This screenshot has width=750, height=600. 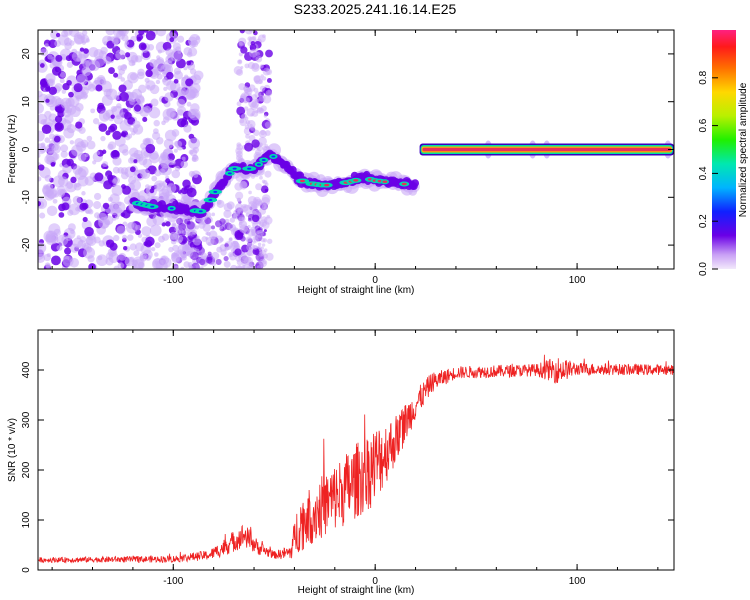 What do you see at coordinates (26, 197) in the screenshot?
I see `y-tick-label: -10` at bounding box center [26, 197].